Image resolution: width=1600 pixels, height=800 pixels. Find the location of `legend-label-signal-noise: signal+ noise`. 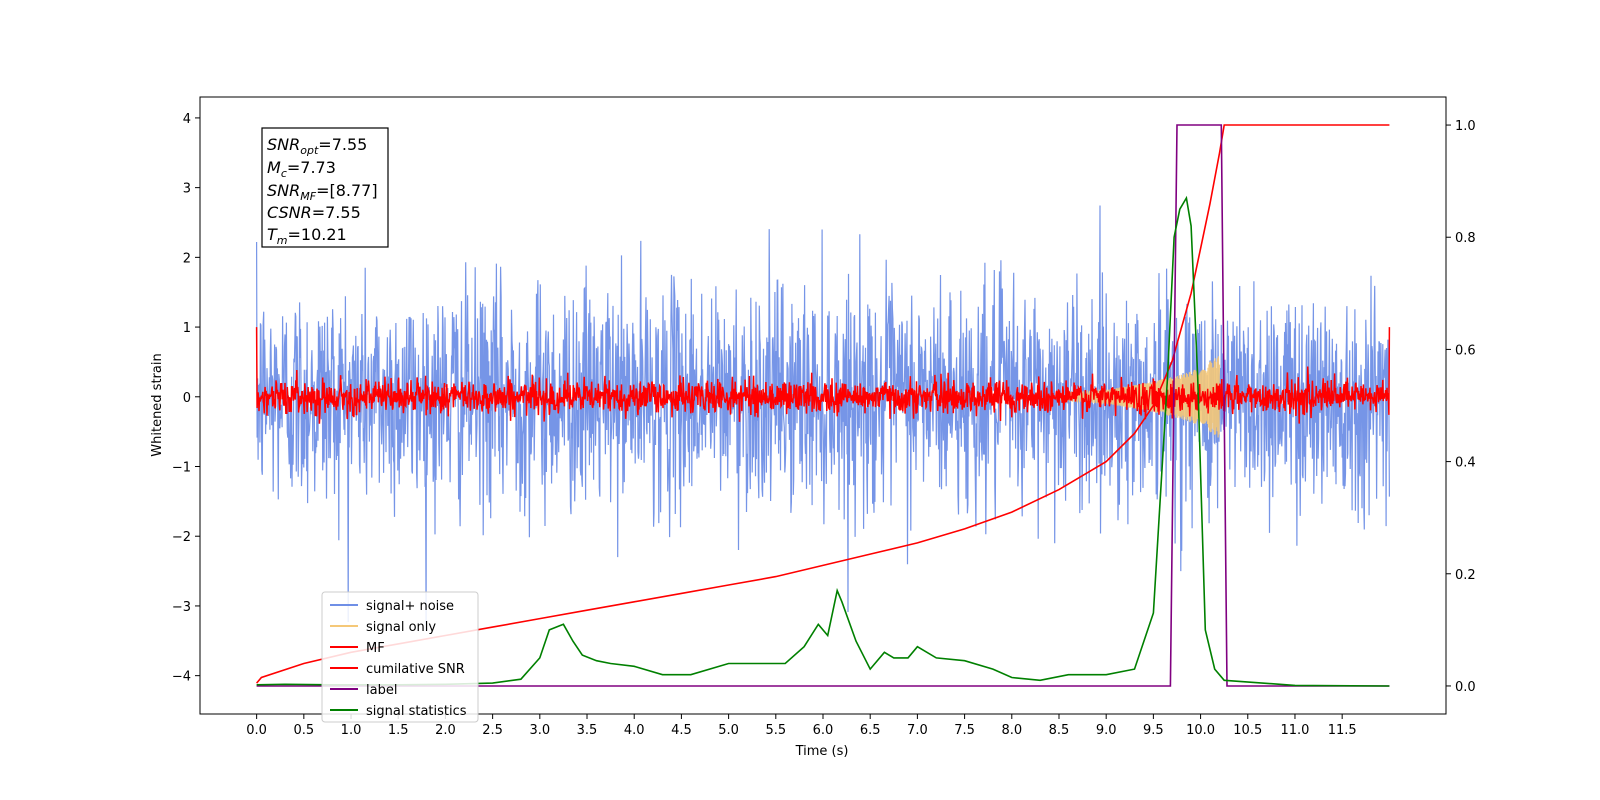

legend-label-signal-noise: signal+ noise is located at coordinates (410, 606).